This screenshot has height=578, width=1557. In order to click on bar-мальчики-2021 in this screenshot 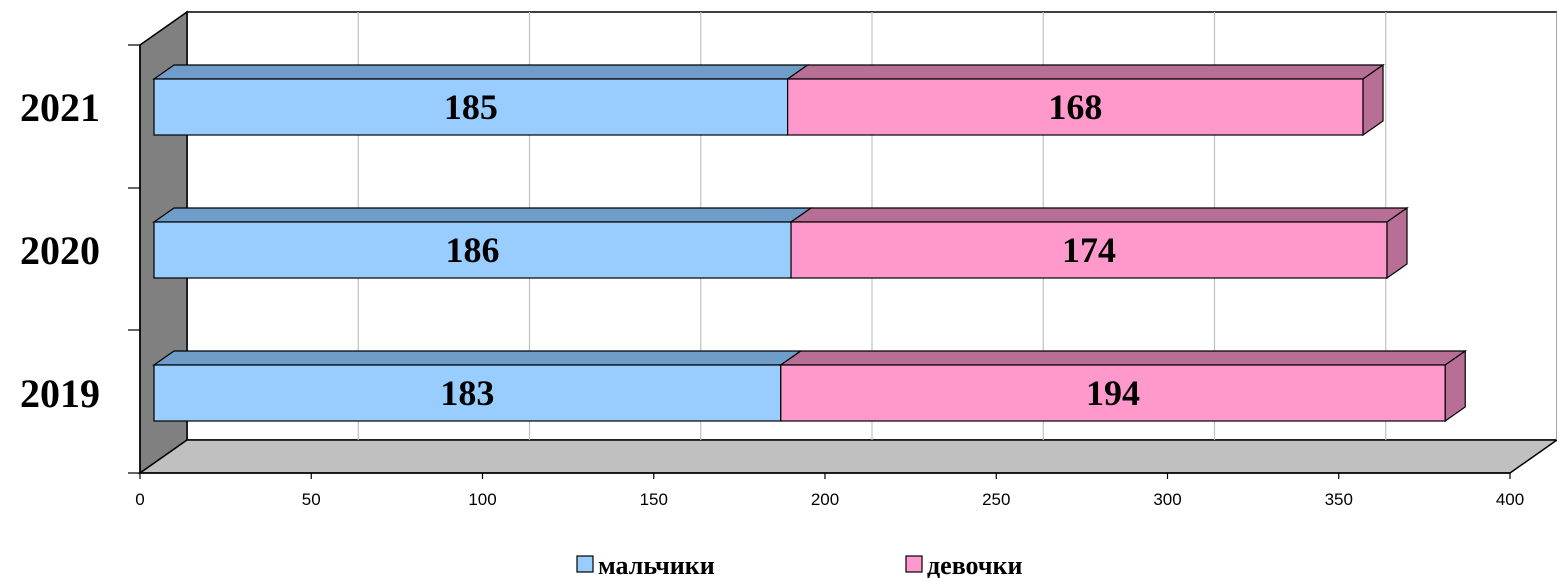, I will do `click(471, 107)`.